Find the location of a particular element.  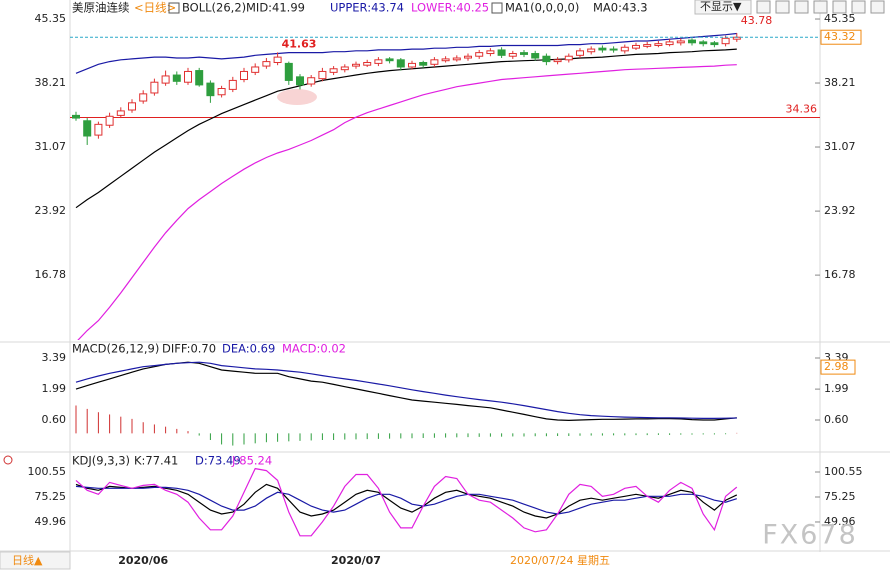

legend-diff: DIFF:0.70 is located at coordinates (189, 349).